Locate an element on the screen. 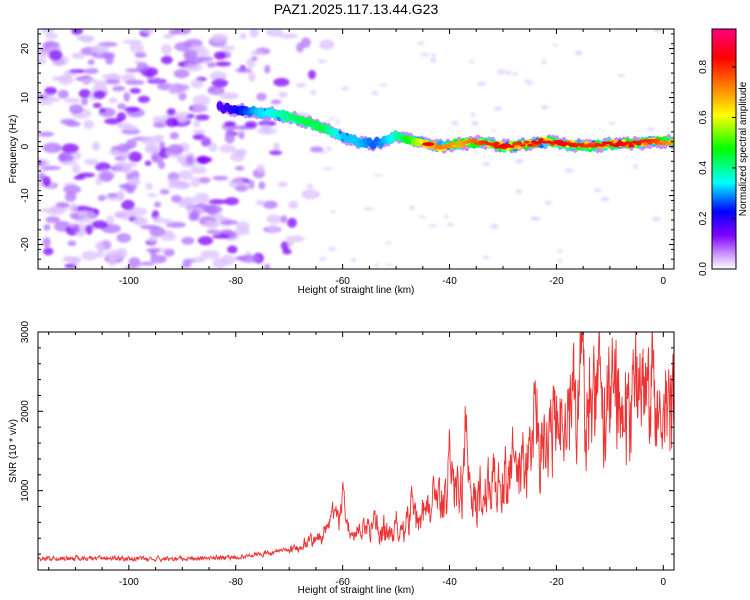 This screenshot has width=750, height=600. spectrogram-x-tick-label: -20 is located at coordinates (556, 281).